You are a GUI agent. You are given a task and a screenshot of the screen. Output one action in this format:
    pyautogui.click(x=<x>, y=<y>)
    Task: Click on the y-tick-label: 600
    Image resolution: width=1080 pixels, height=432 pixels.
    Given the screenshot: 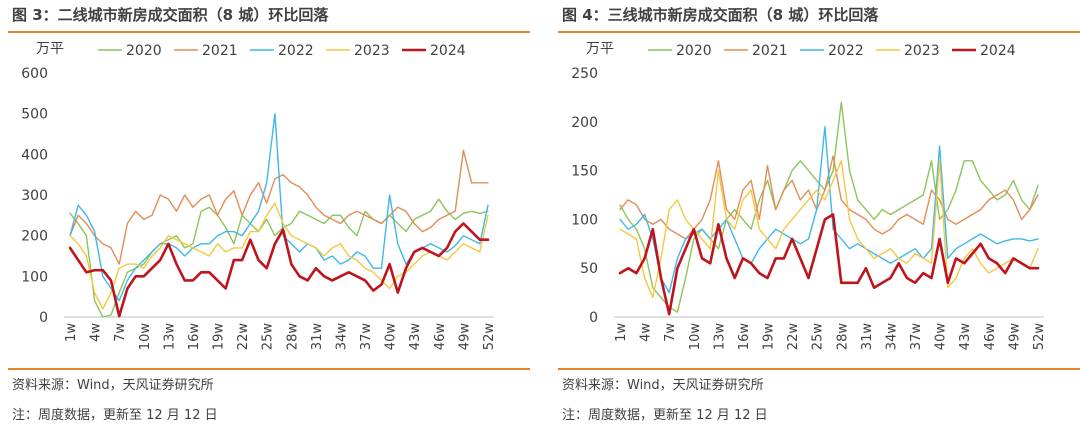 What is the action you would take?
    pyautogui.click(x=34, y=74)
    